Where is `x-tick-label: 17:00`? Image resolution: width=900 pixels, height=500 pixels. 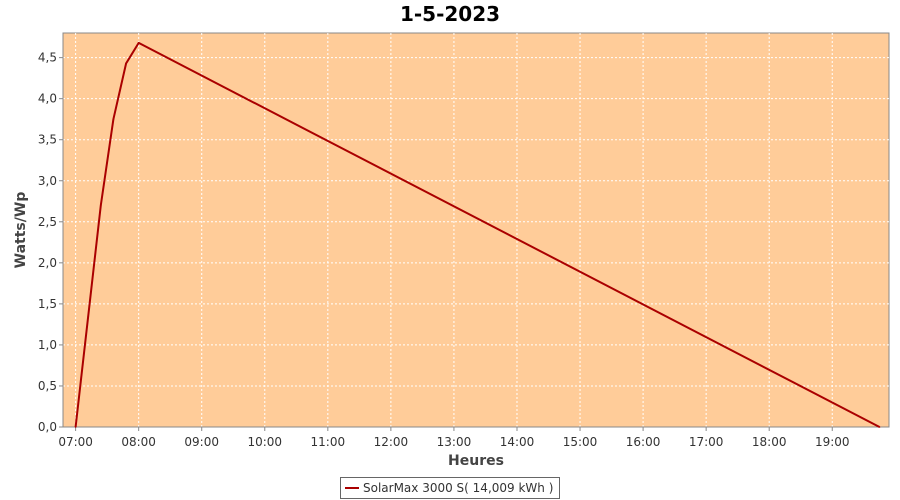
x-tick-label: 17:00 is located at coordinates (706, 442).